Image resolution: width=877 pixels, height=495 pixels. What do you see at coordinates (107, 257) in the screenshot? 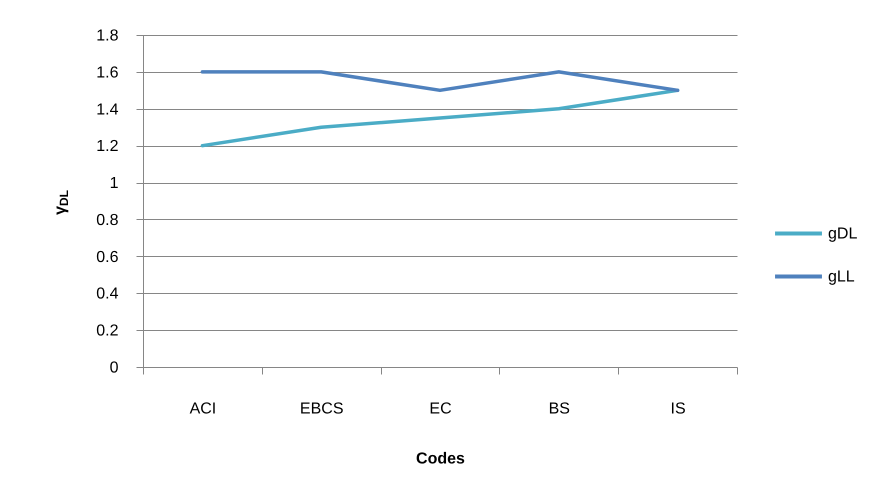
I see `y-tick-label: 0.6` at bounding box center [107, 257].